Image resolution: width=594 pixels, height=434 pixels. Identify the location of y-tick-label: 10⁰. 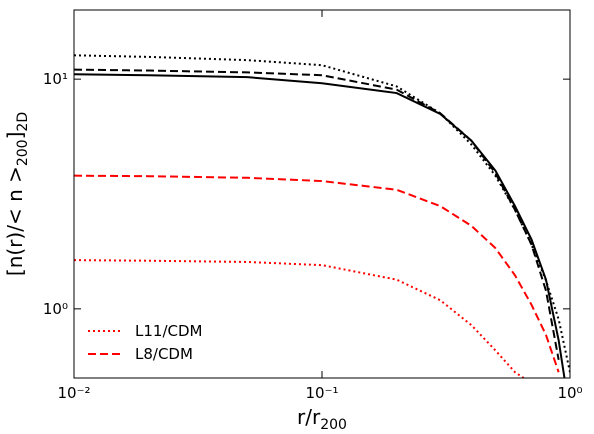
(55, 309).